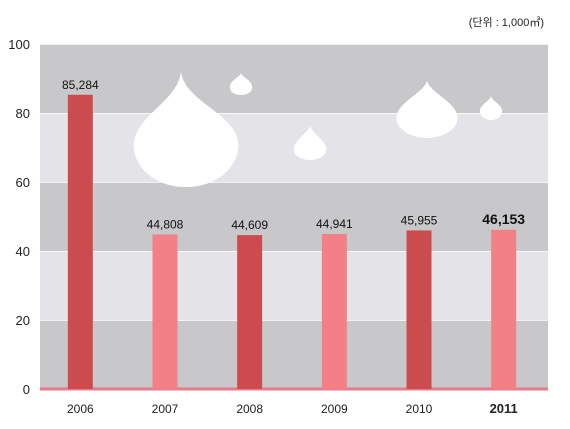 Image resolution: width=570 pixels, height=429 pixels. Describe the element at coordinates (506, 23) in the screenshot. I see `unit-label: (단위 : 1,000㎥)` at that location.